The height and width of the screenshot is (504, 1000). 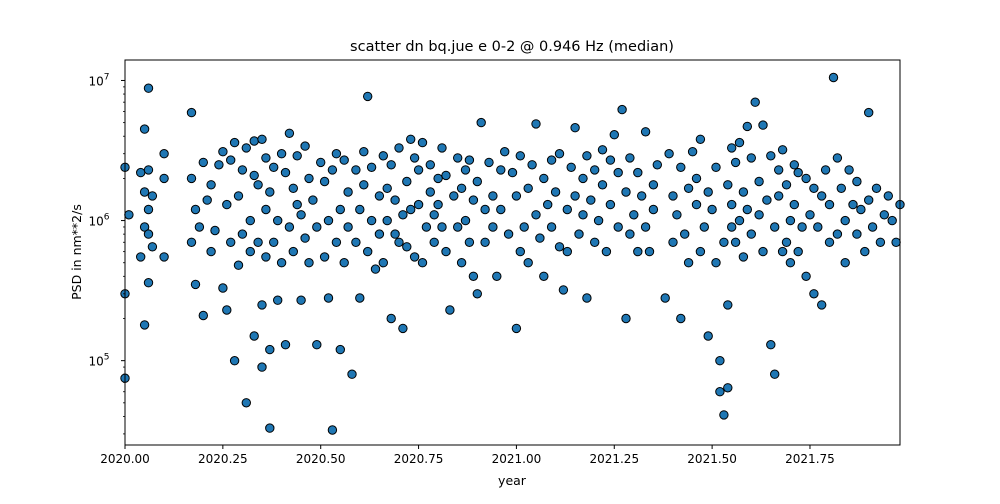 What do you see at coordinates (810, 459) in the screenshot?
I see `x-tick-label: 2021.75` at bounding box center [810, 459].